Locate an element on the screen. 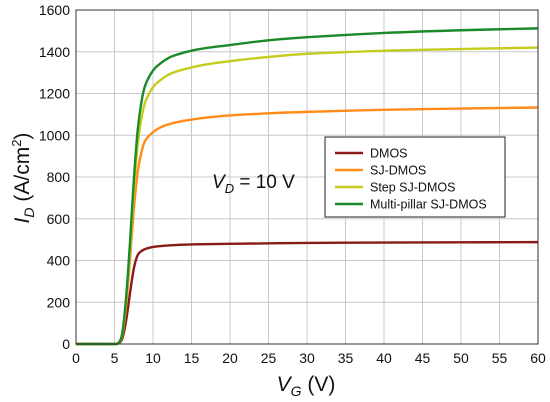  x-tick-label: 15 is located at coordinates (192, 358).